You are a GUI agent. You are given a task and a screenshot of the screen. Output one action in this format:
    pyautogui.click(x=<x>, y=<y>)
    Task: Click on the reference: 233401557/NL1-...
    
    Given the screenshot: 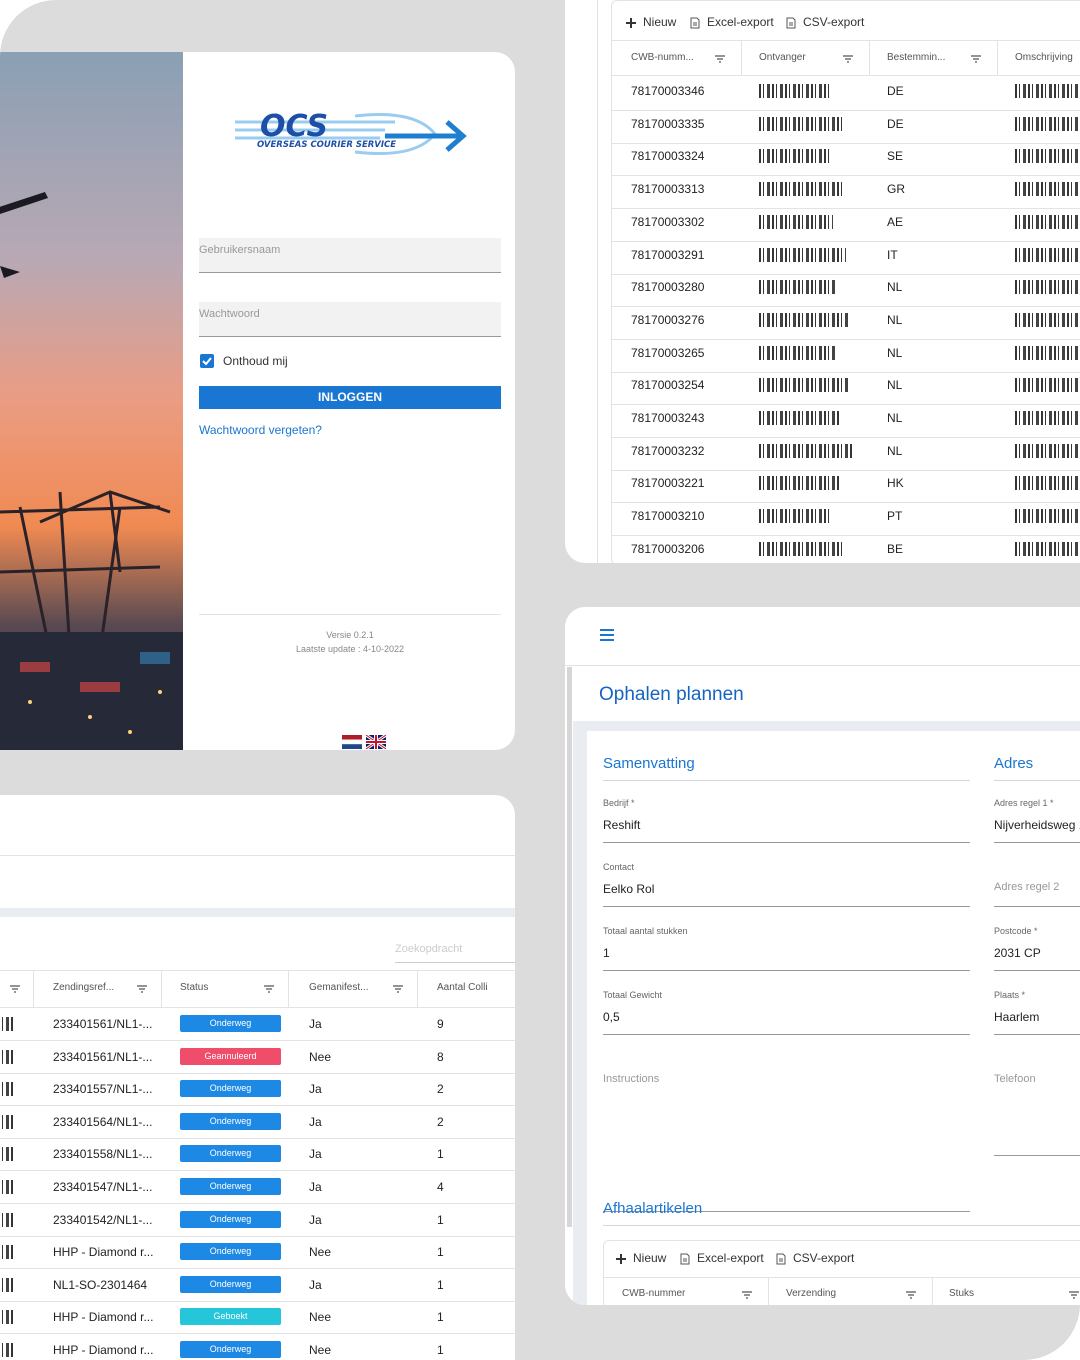 What is the action you would take?
    pyautogui.click(x=103, y=1089)
    